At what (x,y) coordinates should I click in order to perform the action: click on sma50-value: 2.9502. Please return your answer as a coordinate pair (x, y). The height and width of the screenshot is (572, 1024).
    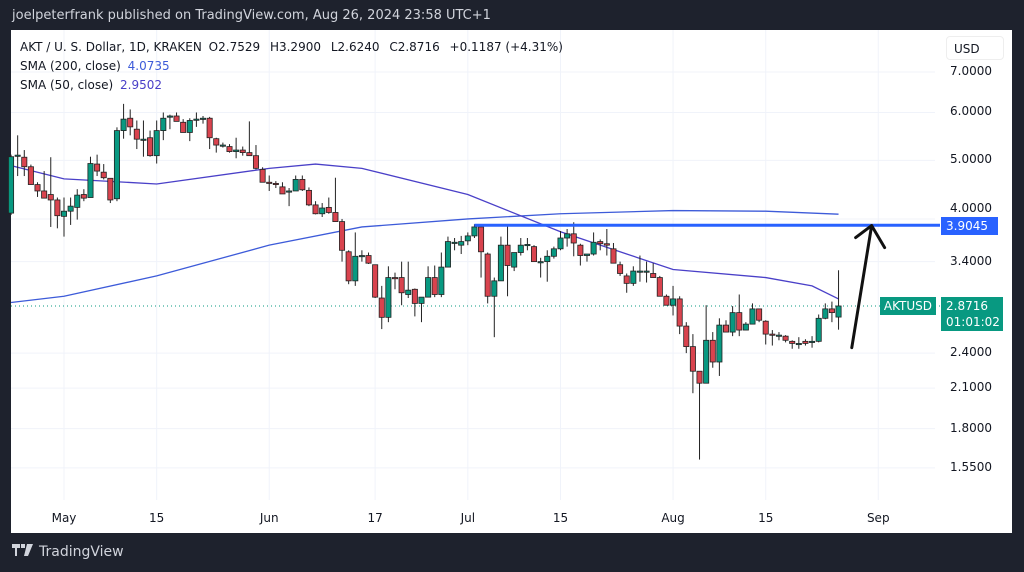
    Looking at the image, I should click on (141, 85).